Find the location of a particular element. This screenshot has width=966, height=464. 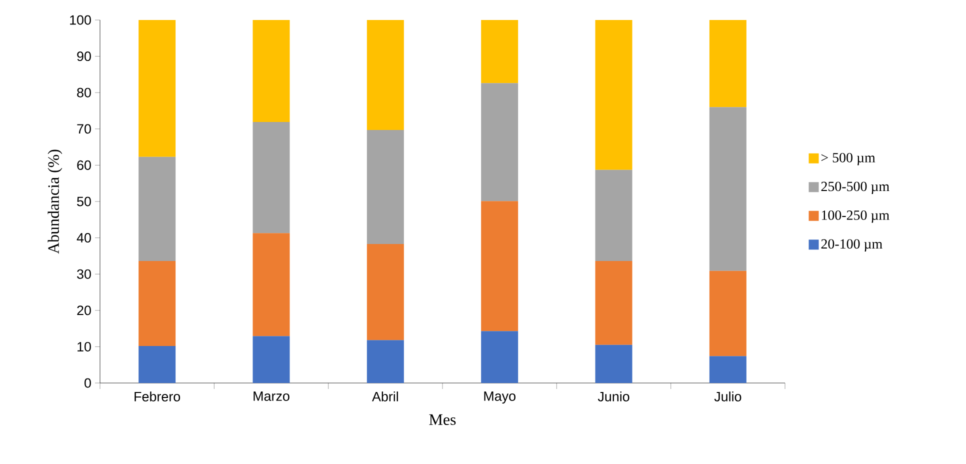

y-tick-label: 40 is located at coordinates (83, 238).